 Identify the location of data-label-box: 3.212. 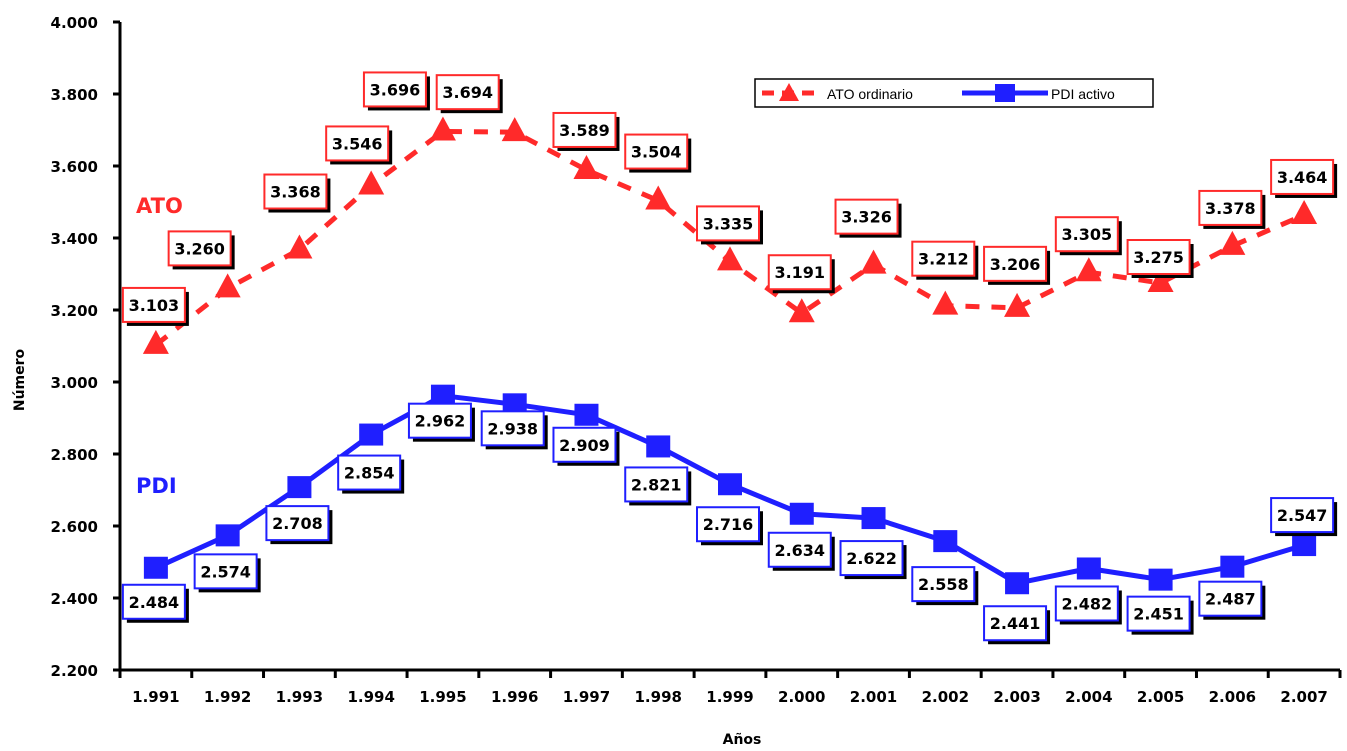
(945, 260).